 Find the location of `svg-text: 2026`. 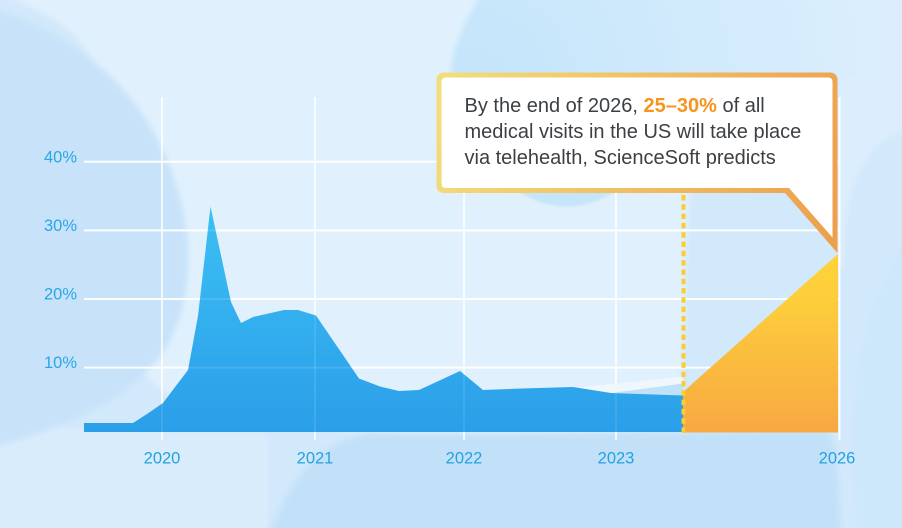

svg-text: 2026 is located at coordinates (837, 459).